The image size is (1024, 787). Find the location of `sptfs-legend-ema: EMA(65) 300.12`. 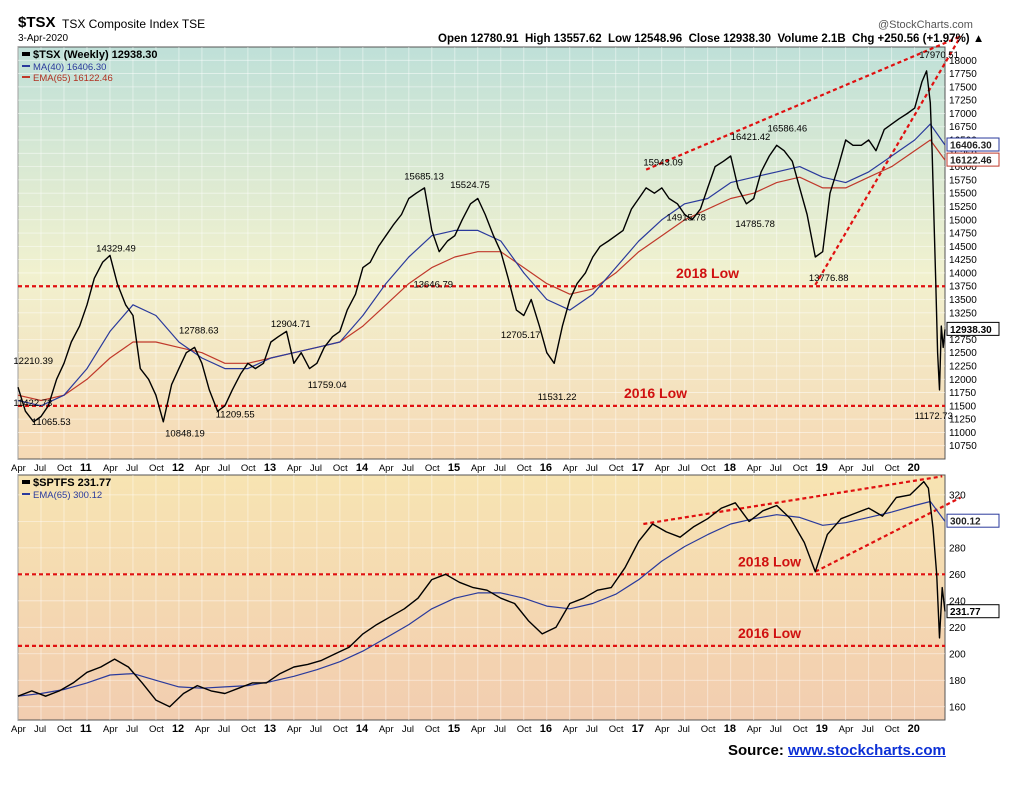

sptfs-legend-ema: EMA(65) 300.12 is located at coordinates (67, 495).